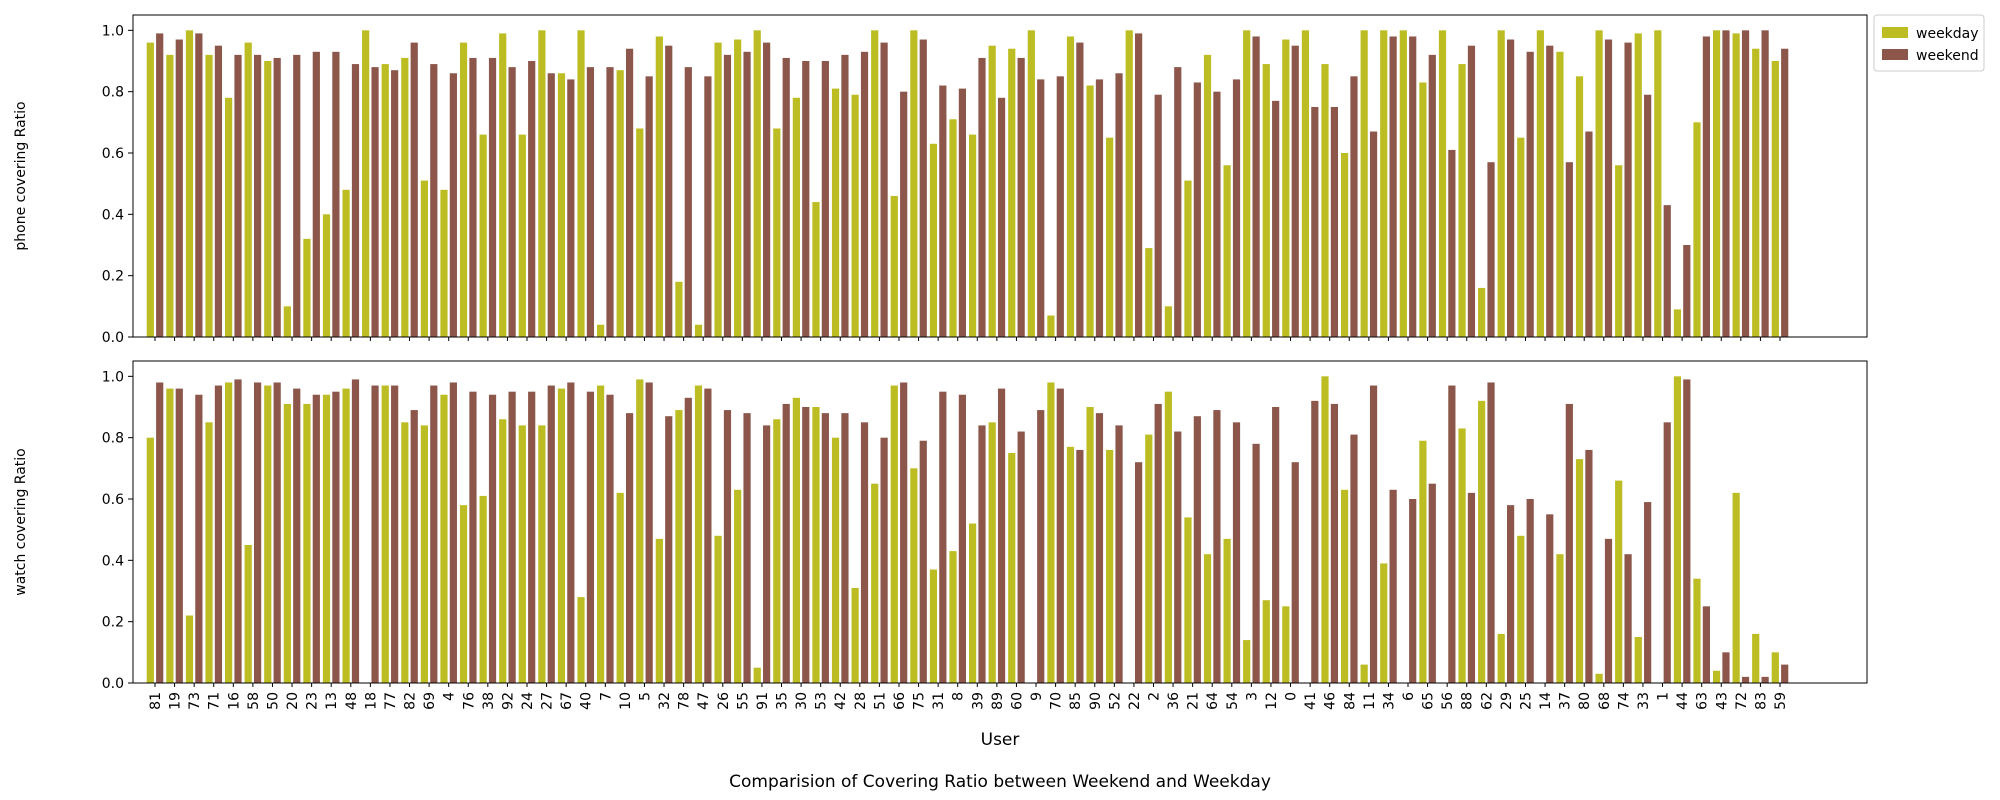 The width and height of the screenshot is (2000, 800). I want to click on x-tick-label: 73, so click(195, 701).